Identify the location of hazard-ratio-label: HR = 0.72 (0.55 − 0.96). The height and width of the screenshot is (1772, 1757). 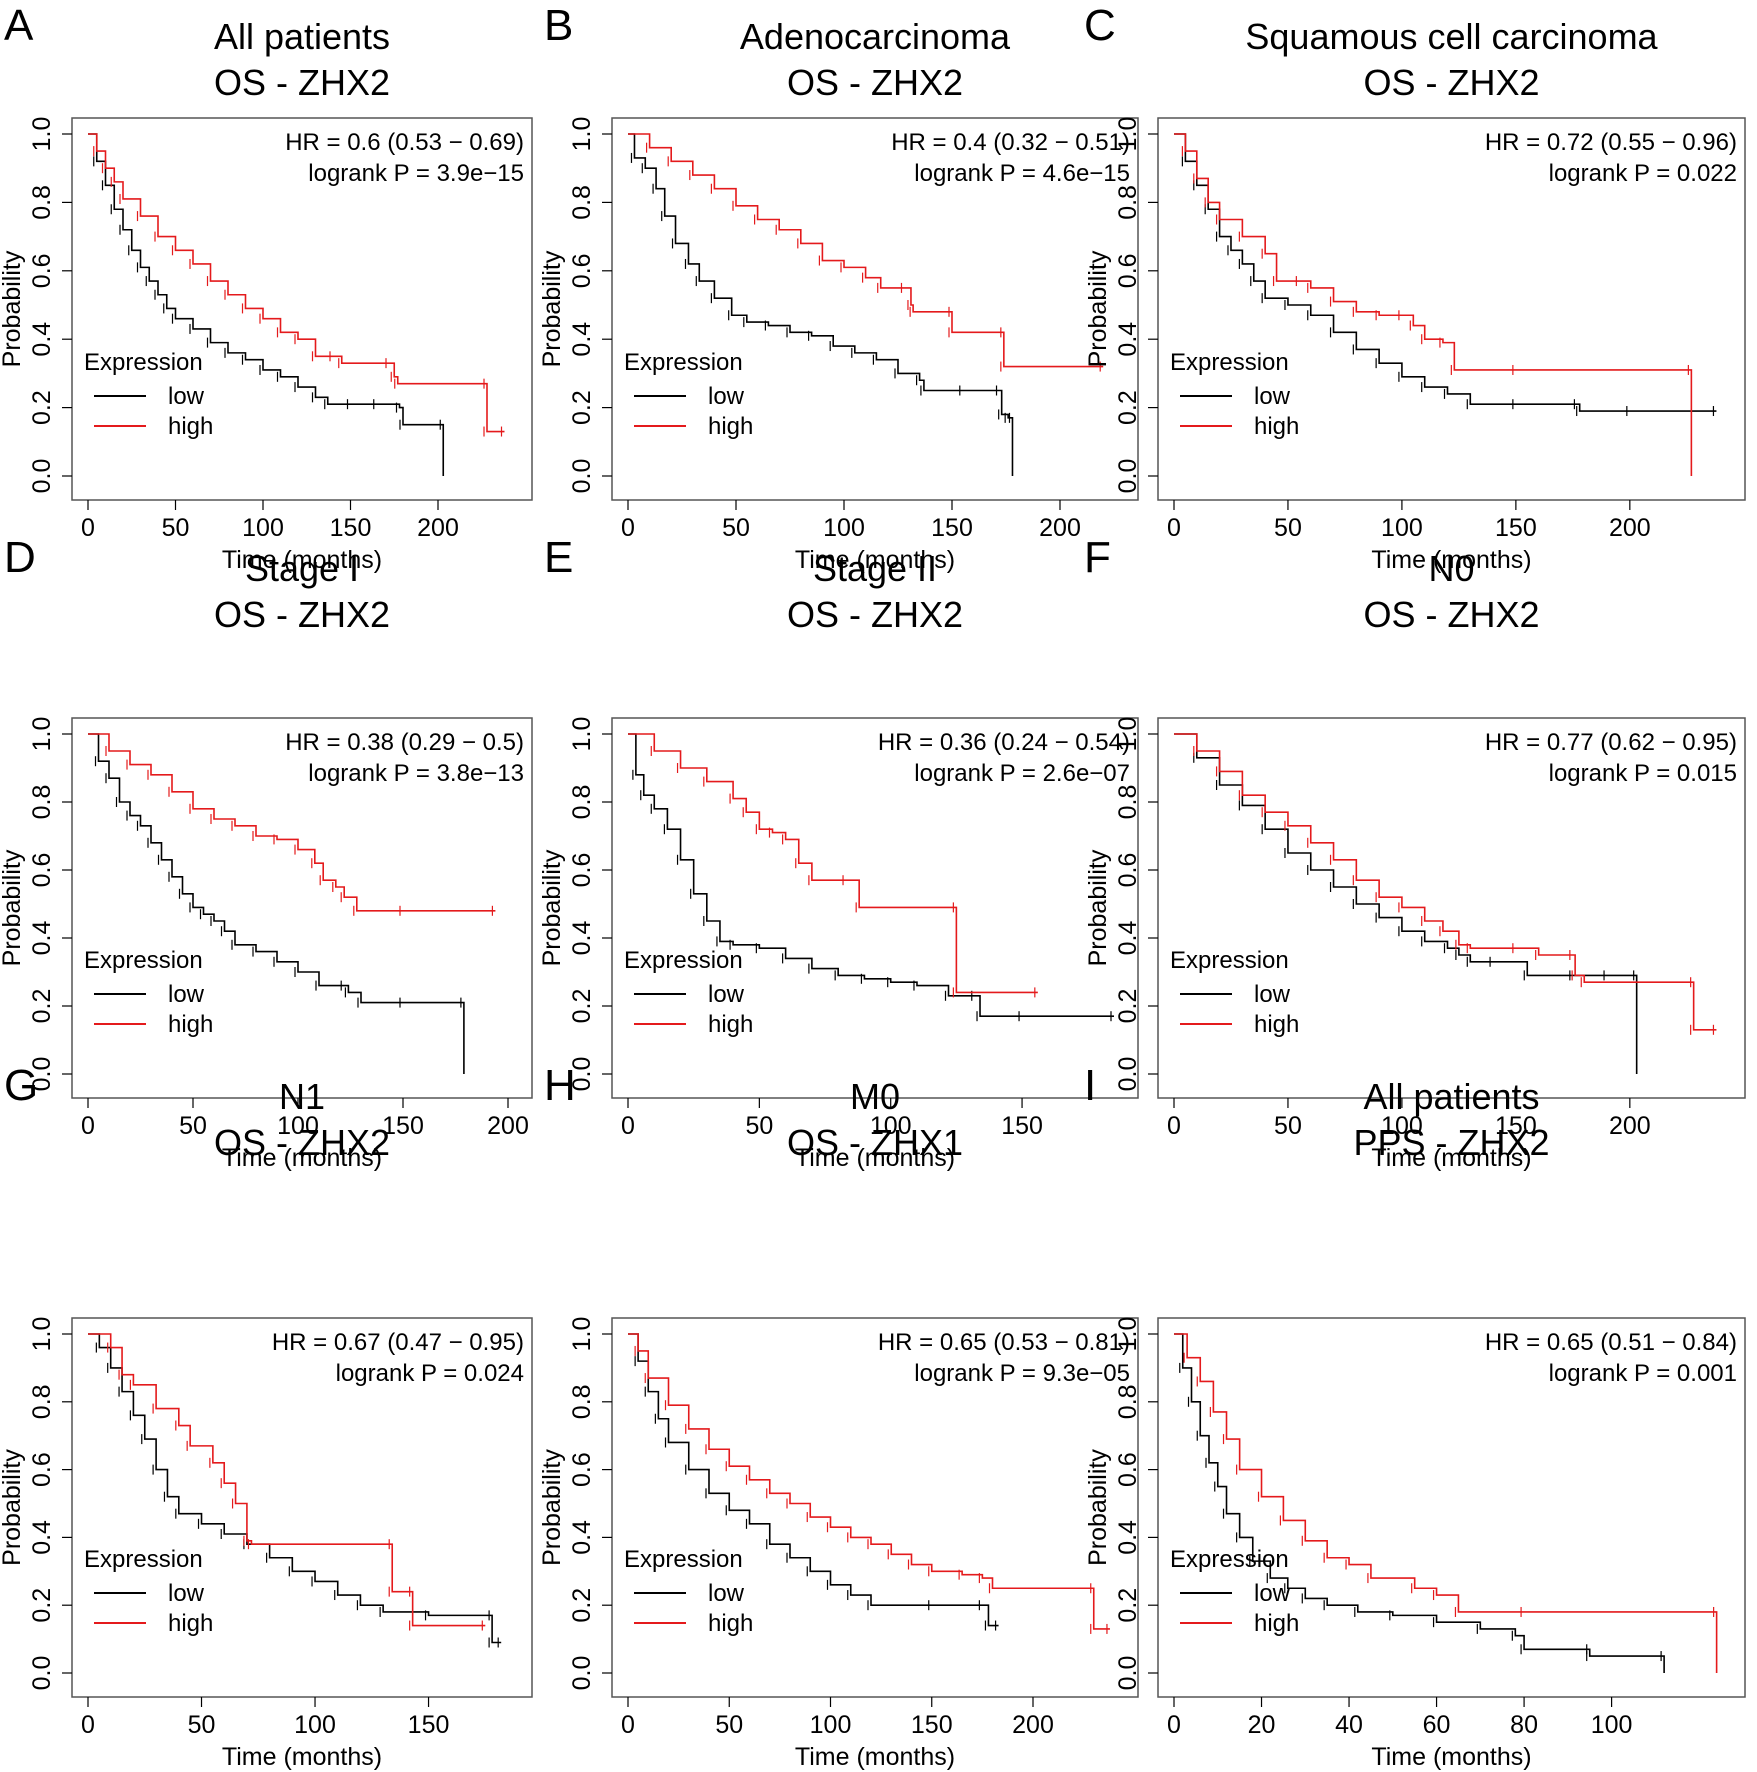
(1611, 142).